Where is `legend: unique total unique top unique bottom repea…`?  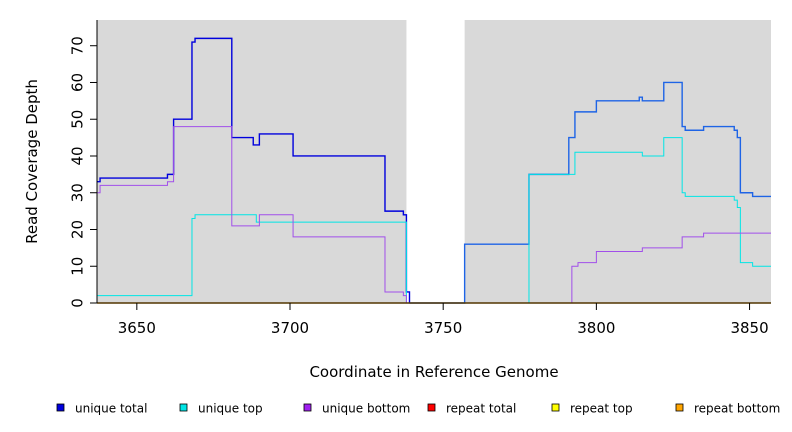 legend: unique total unique top unique bottom repea… is located at coordinates (418, 409).